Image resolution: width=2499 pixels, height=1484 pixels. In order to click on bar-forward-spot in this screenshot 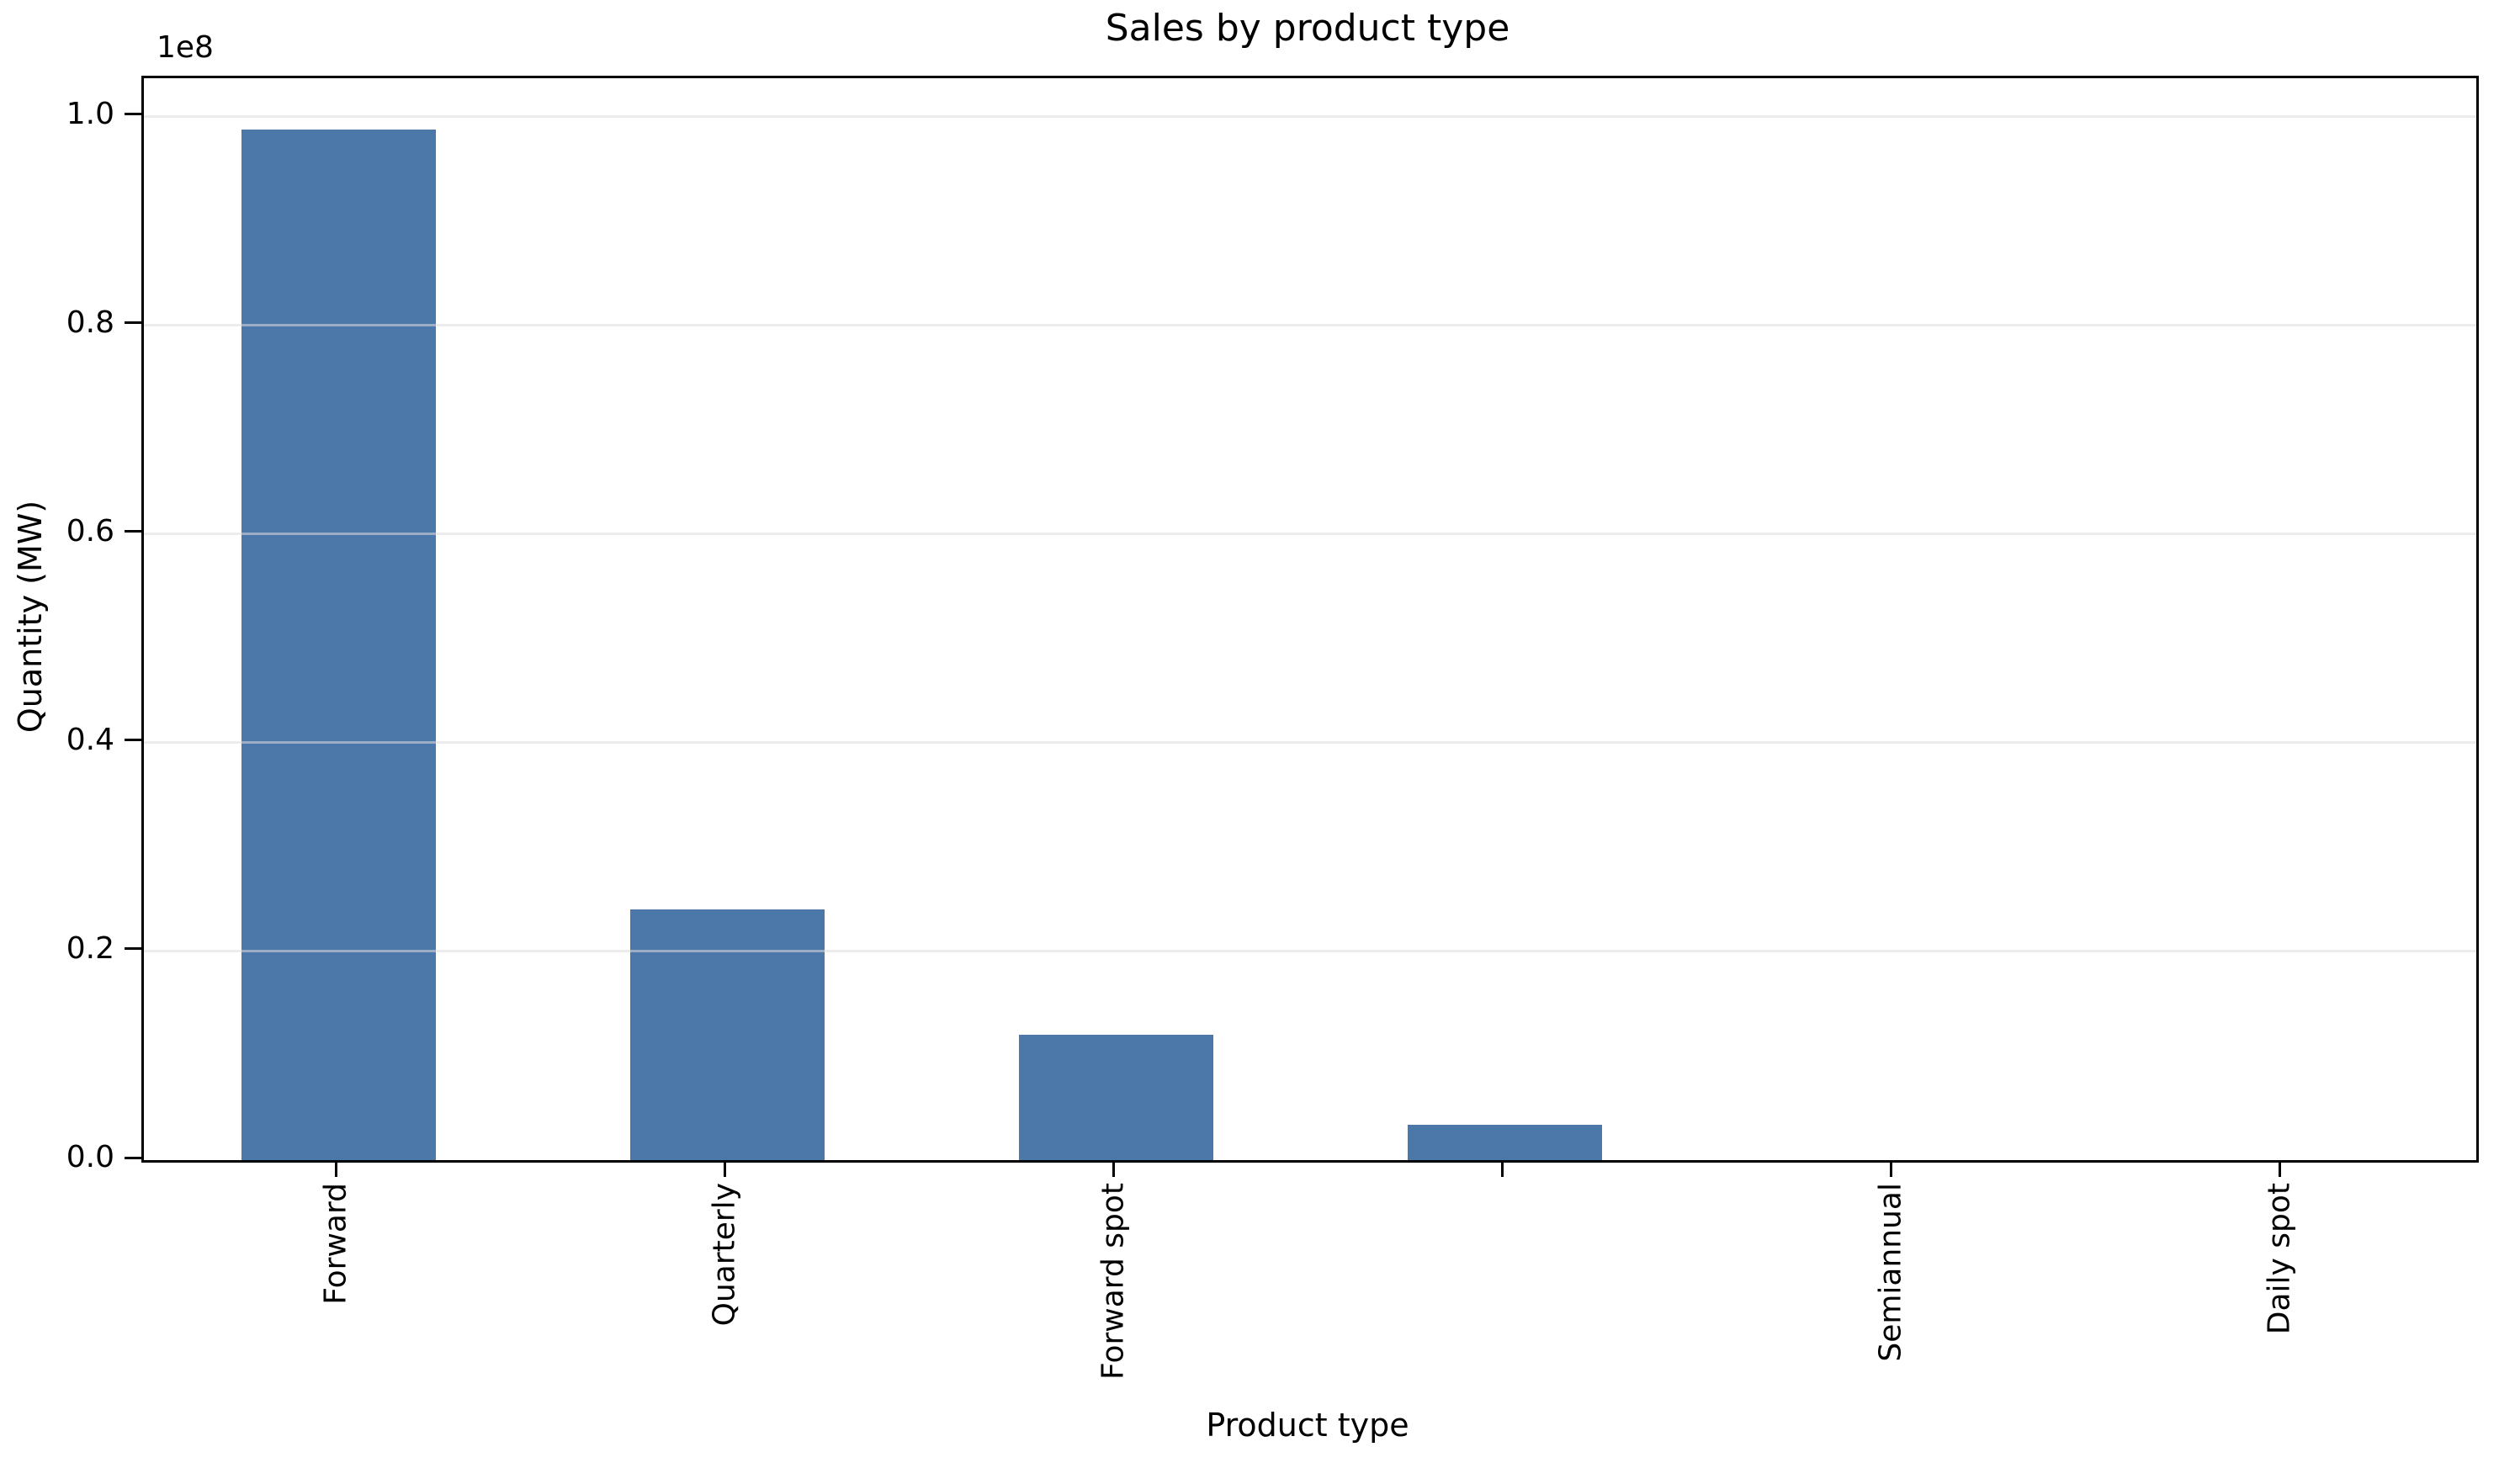, I will do `click(1115, 1097)`.